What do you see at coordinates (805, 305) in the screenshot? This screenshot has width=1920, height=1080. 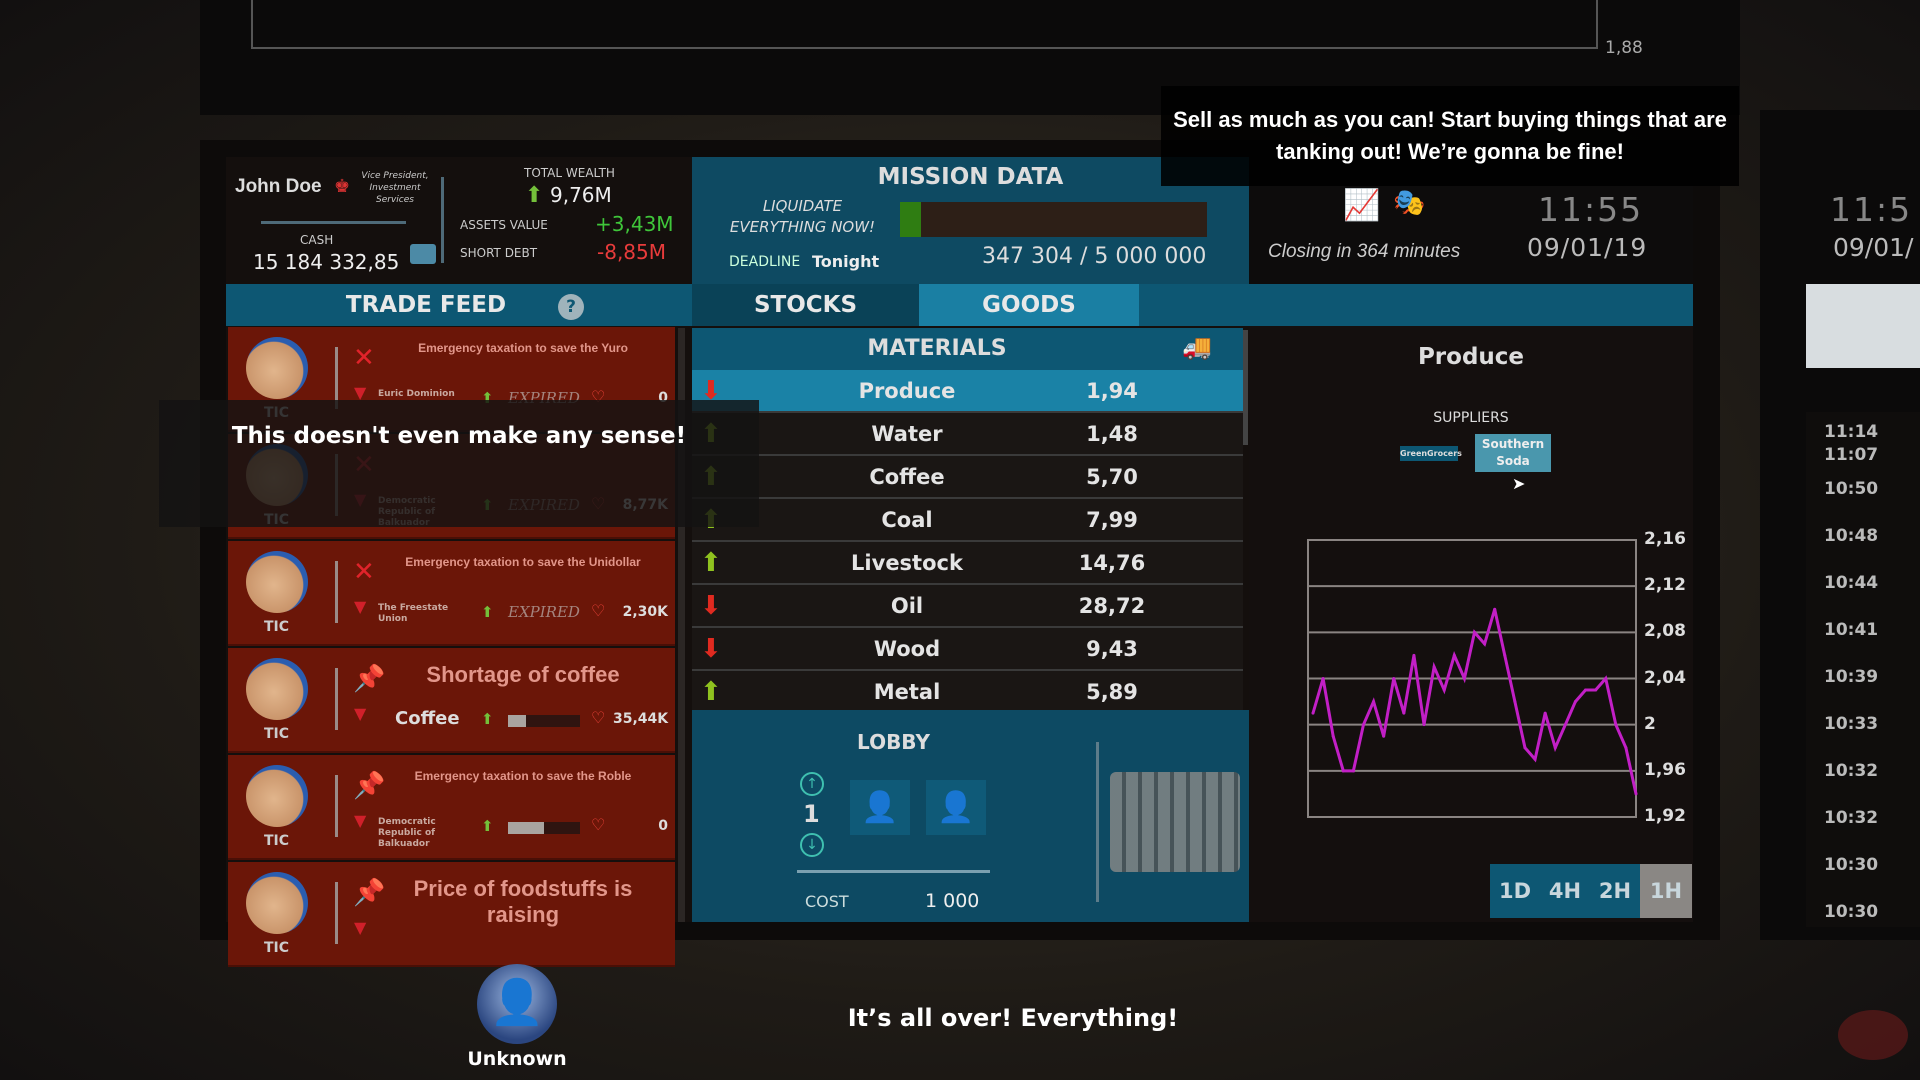 I see `tab-stocks: STOCKS` at bounding box center [805, 305].